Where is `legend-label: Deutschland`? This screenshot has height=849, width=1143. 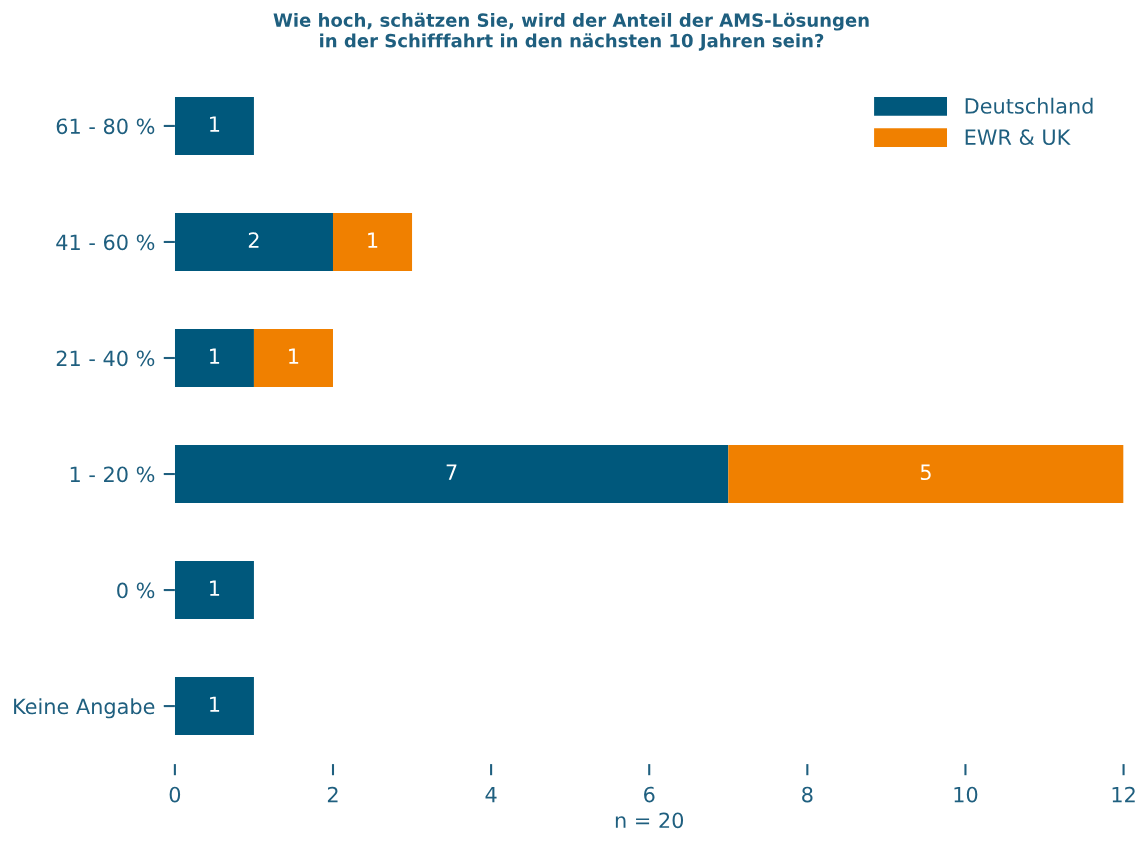
legend-label: Deutschland is located at coordinates (1029, 105).